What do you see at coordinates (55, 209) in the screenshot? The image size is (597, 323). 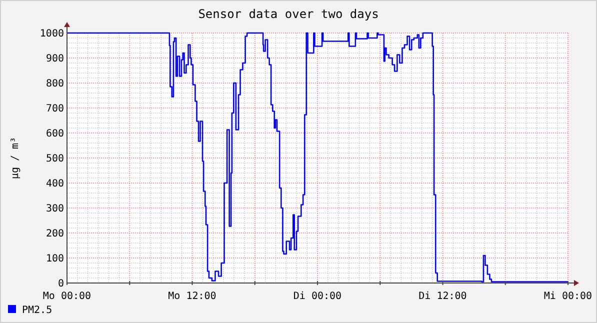 I see `y-tick-label: 300` at bounding box center [55, 209].